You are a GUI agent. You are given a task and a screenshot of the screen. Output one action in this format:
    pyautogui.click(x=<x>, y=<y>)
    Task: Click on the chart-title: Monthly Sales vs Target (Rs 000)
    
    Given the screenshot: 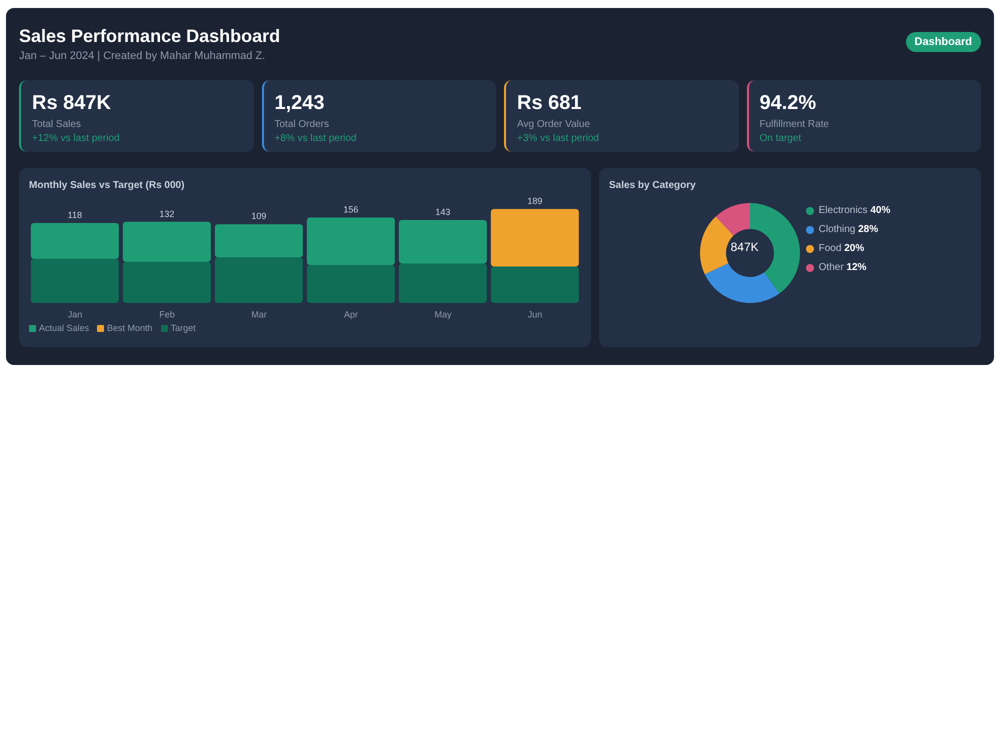 What is the action you would take?
    pyautogui.click(x=107, y=185)
    